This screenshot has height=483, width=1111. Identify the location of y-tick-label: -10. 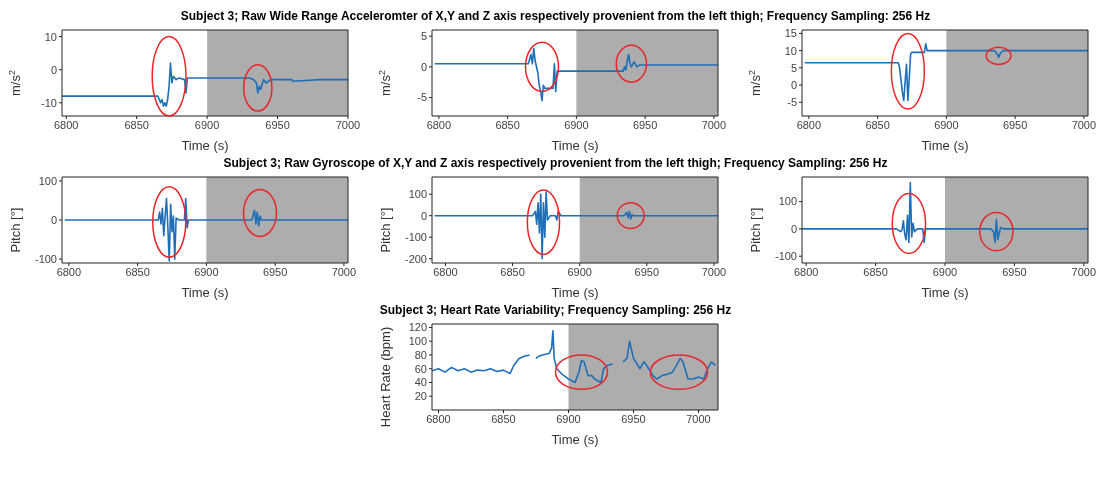
(49, 102).